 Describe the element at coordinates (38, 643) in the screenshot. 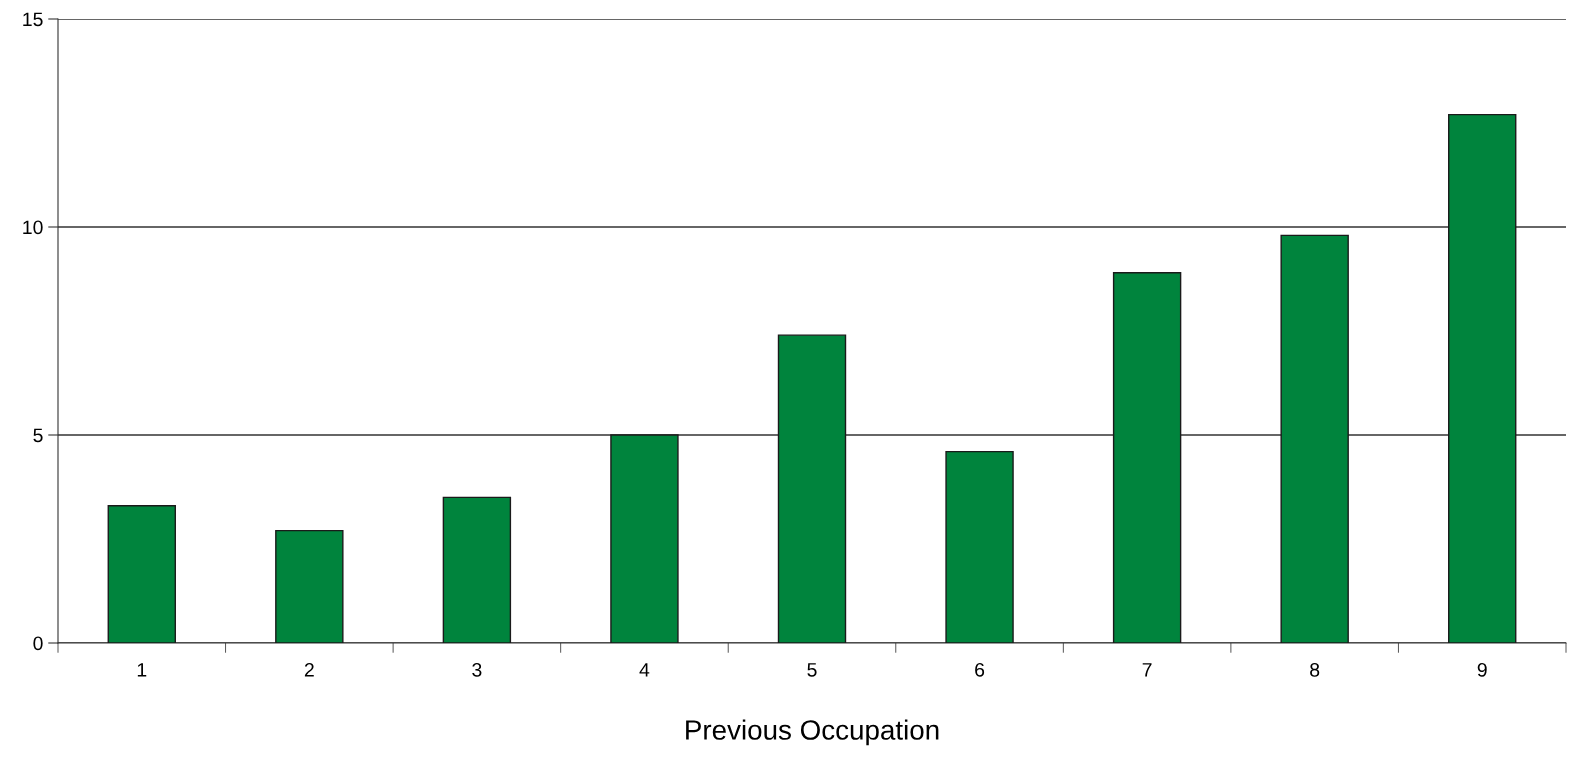

I see `y-tick-label: 0` at that location.